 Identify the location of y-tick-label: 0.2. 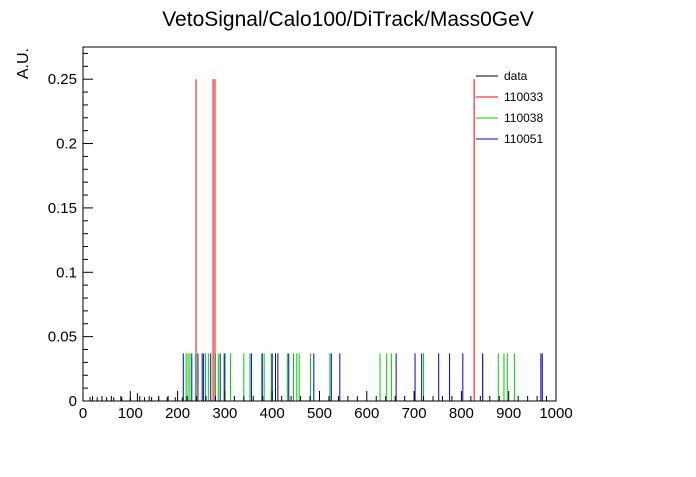
(66, 144).